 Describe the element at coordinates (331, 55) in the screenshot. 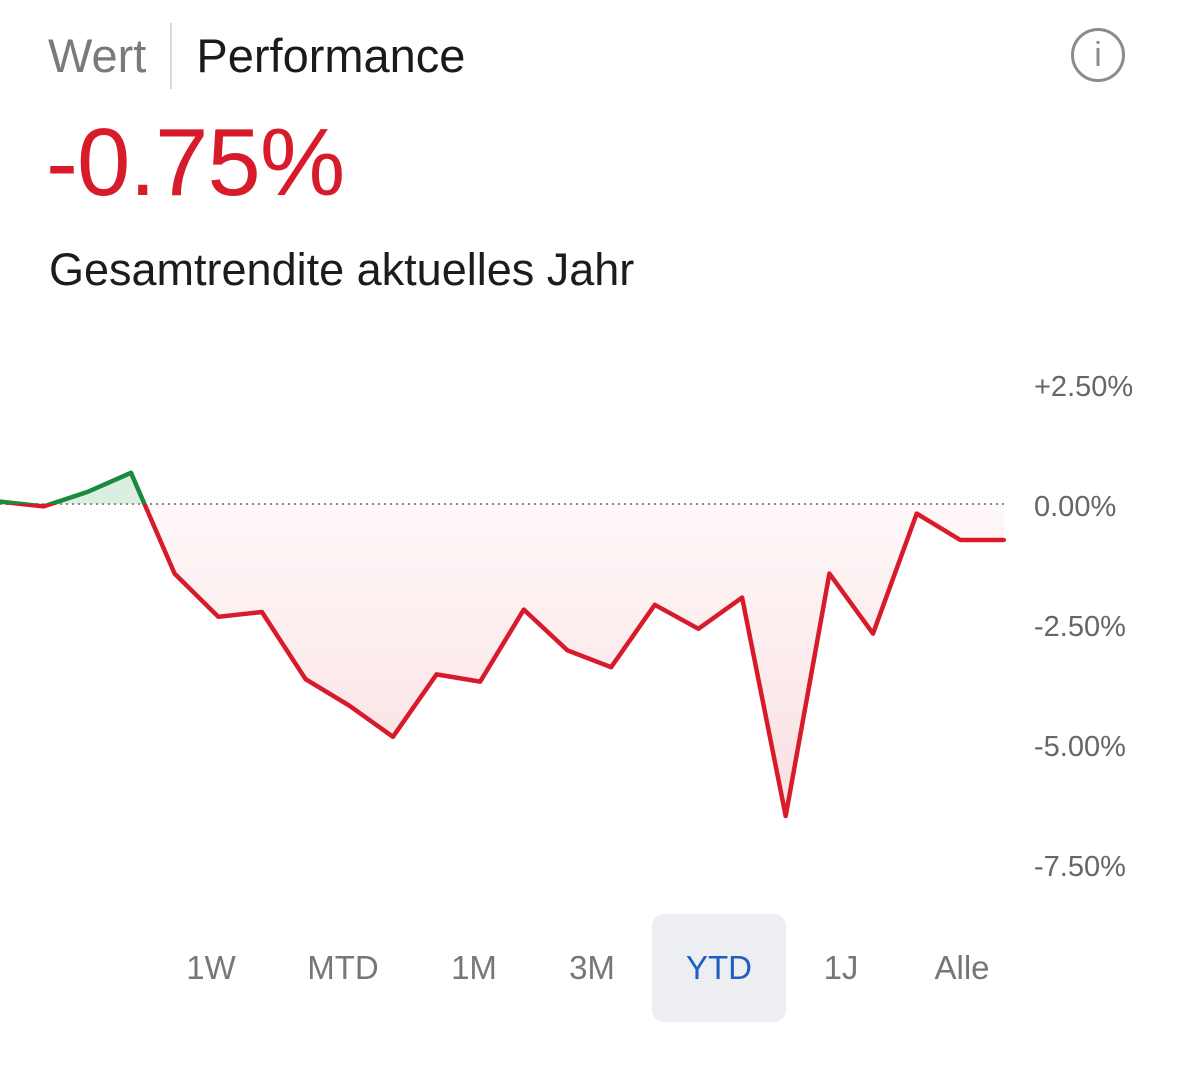

I see `tab-performance: Performance` at that location.